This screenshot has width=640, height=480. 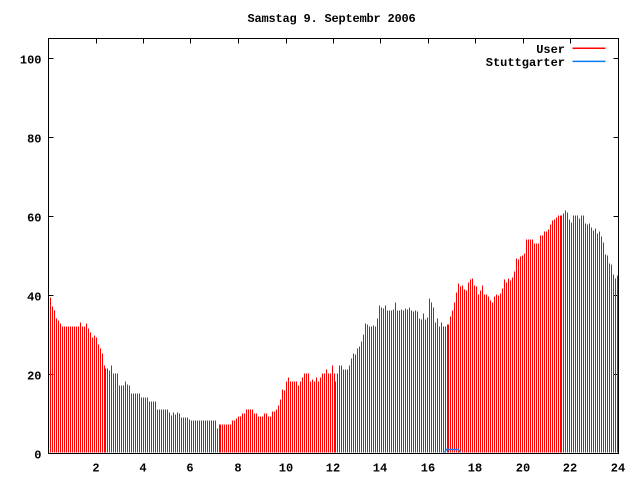 What do you see at coordinates (37, 455) in the screenshot?
I see `svg-text: 0` at bounding box center [37, 455].